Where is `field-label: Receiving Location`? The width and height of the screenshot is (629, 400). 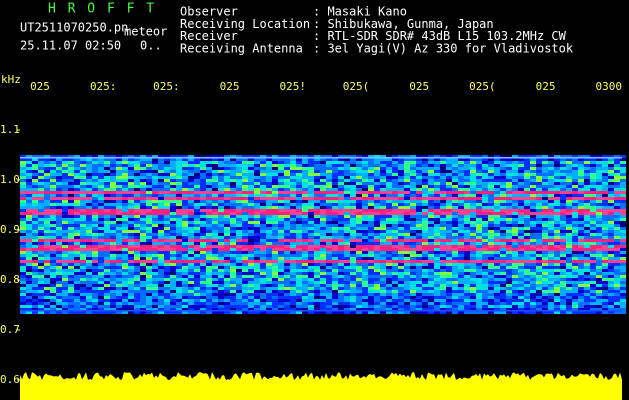 field-label: Receiving Location is located at coordinates (245, 24).